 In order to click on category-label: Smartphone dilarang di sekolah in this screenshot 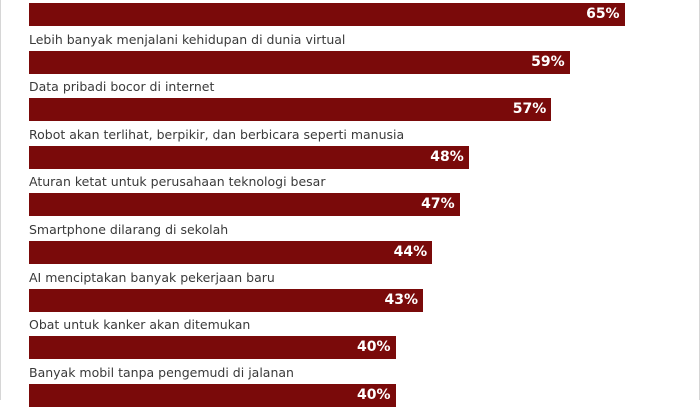, I will do `click(129, 229)`.